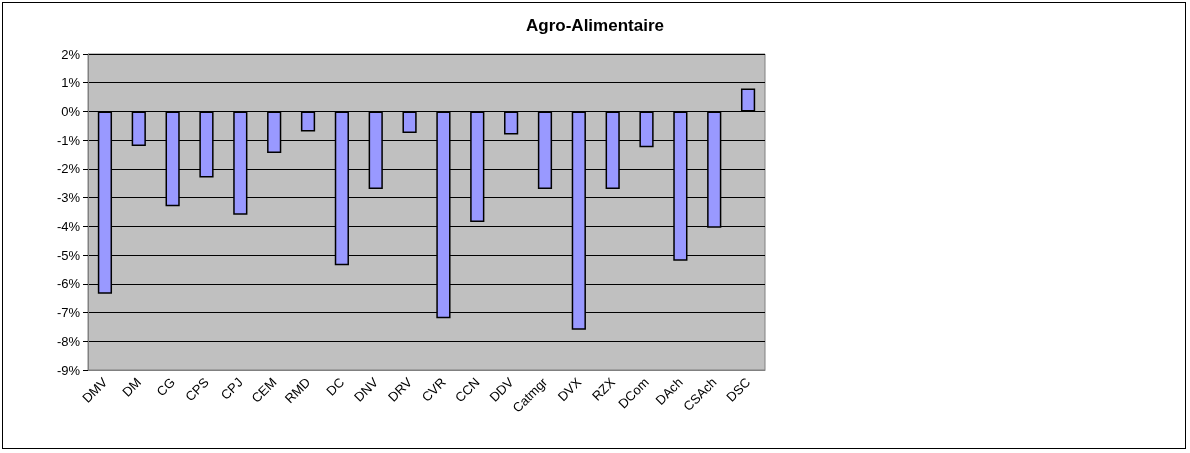 The height and width of the screenshot is (453, 1190). What do you see at coordinates (335, 386) in the screenshot?
I see `x-tick-label: DC` at bounding box center [335, 386].